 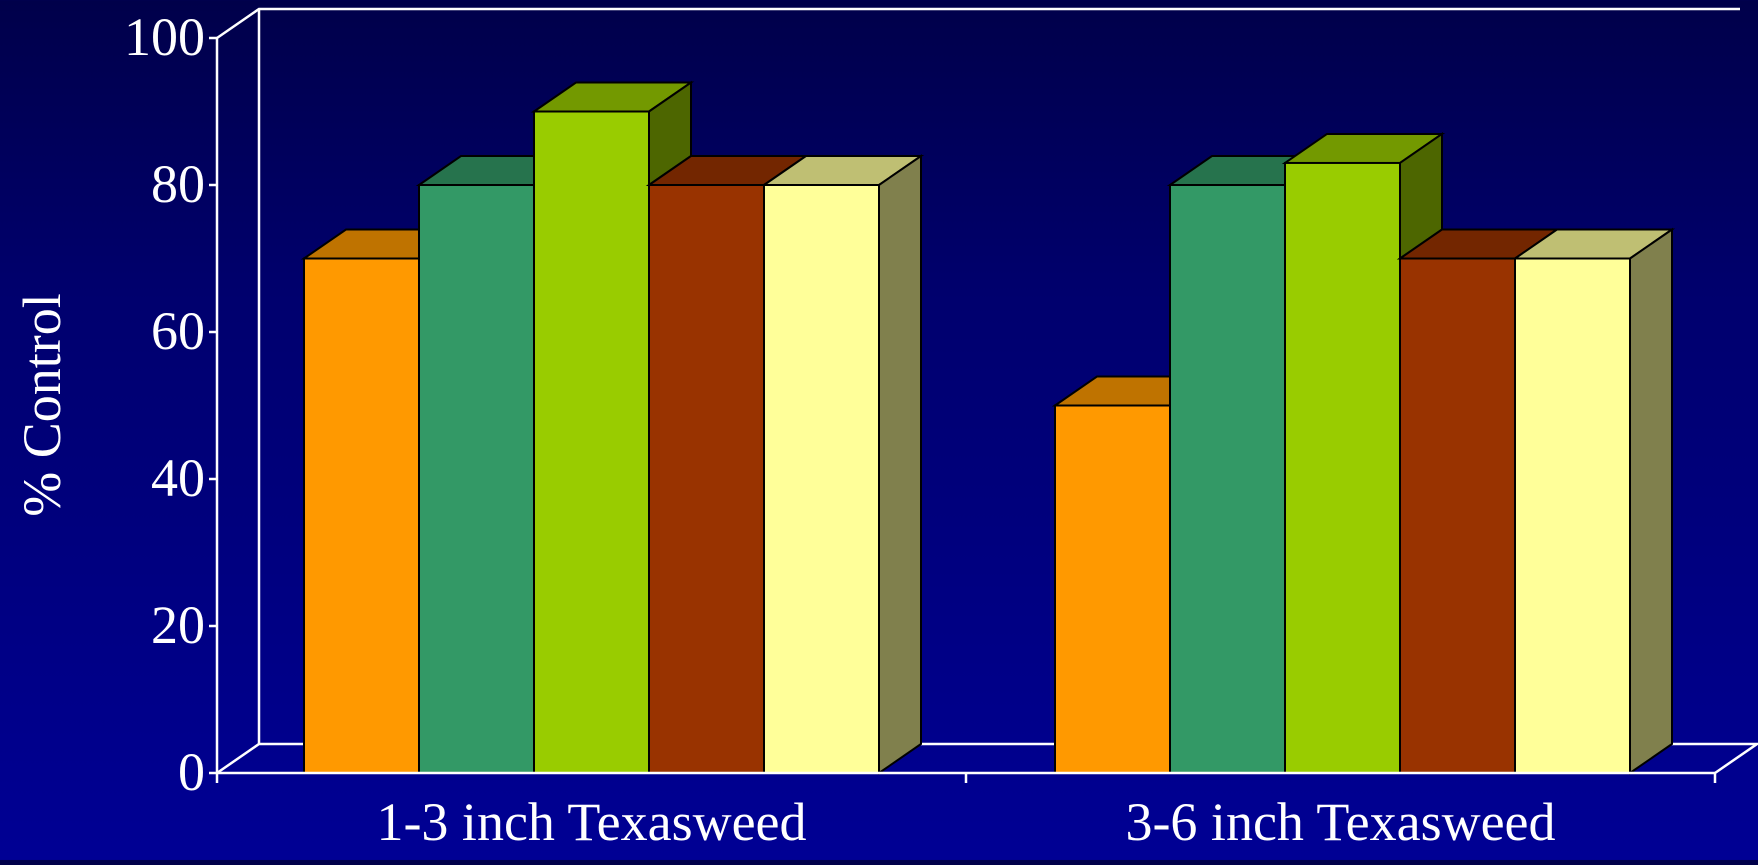 I want to click on floor-outline, so click(x=987, y=758).